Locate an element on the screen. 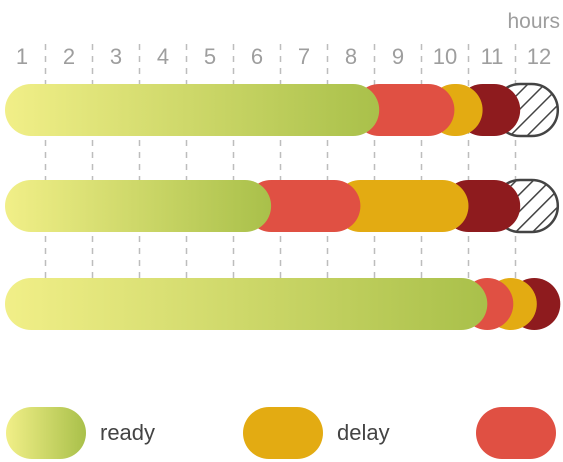 Image resolution: width=563 pixels, height=462 pixels. legend-swatch-delay is located at coordinates (283, 433).